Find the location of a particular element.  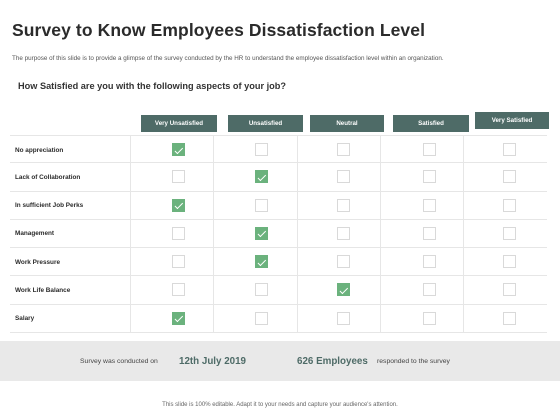

summary-prefix: Survey was conducted on is located at coordinates (119, 361).